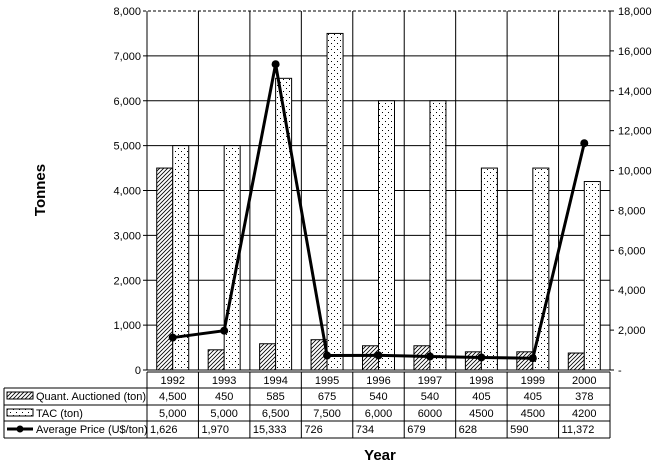  I want to click on y-tick-label: 2,000, so click(127, 281).